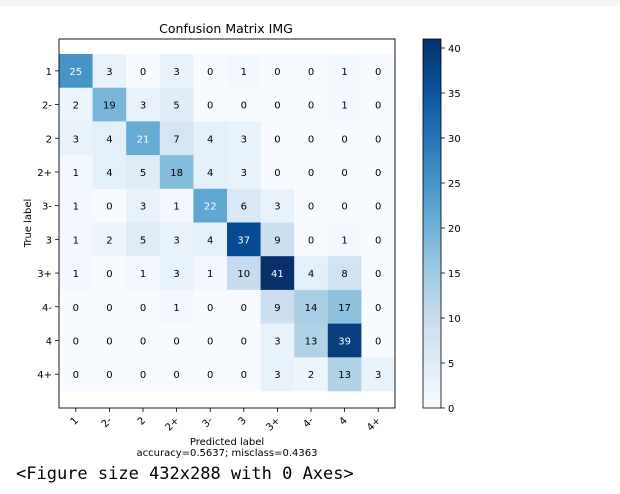 The height and width of the screenshot is (494, 620). What do you see at coordinates (107, 422) in the screenshot?
I see `x-tick-label: 2-` at bounding box center [107, 422].